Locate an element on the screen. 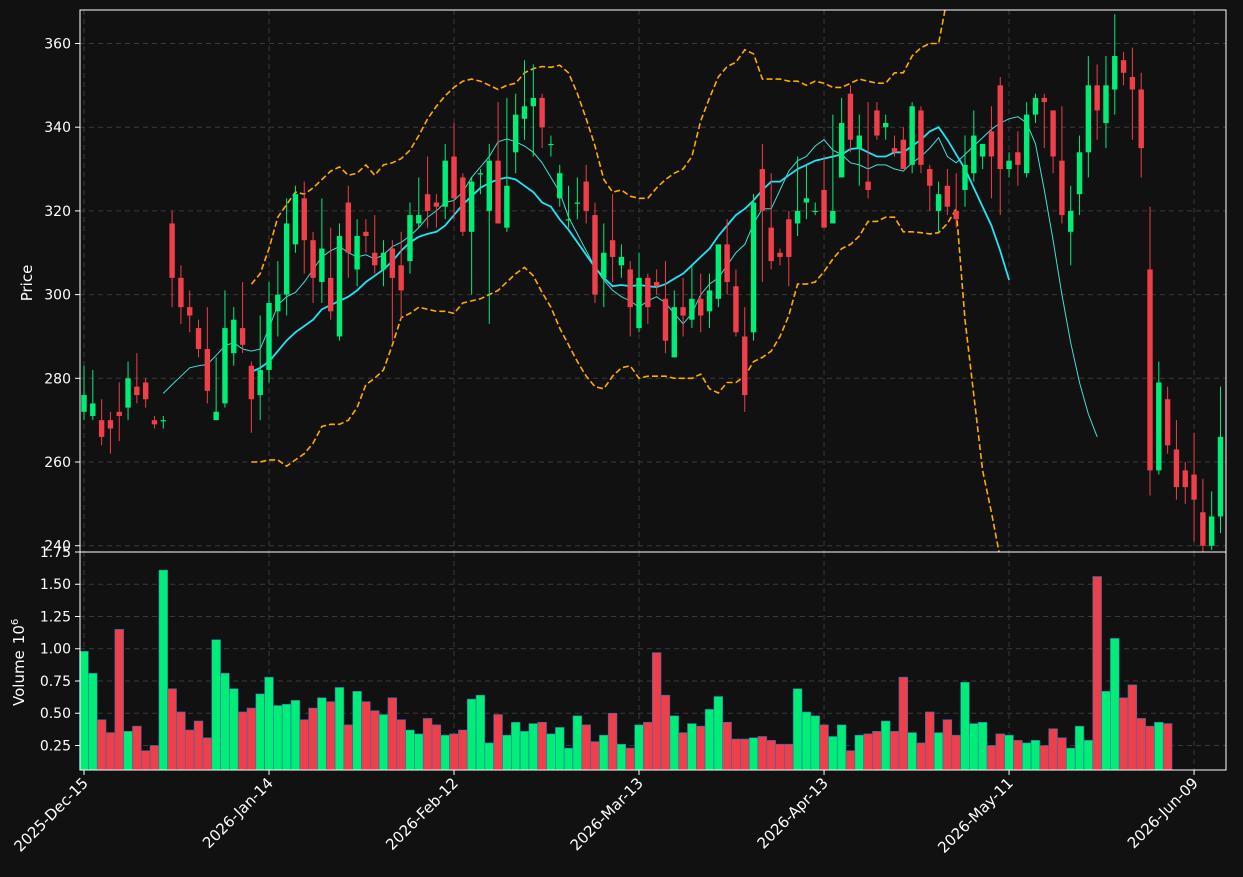 The image size is (1243, 877). volume-exponent-power: 6 is located at coordinates (15, 622).